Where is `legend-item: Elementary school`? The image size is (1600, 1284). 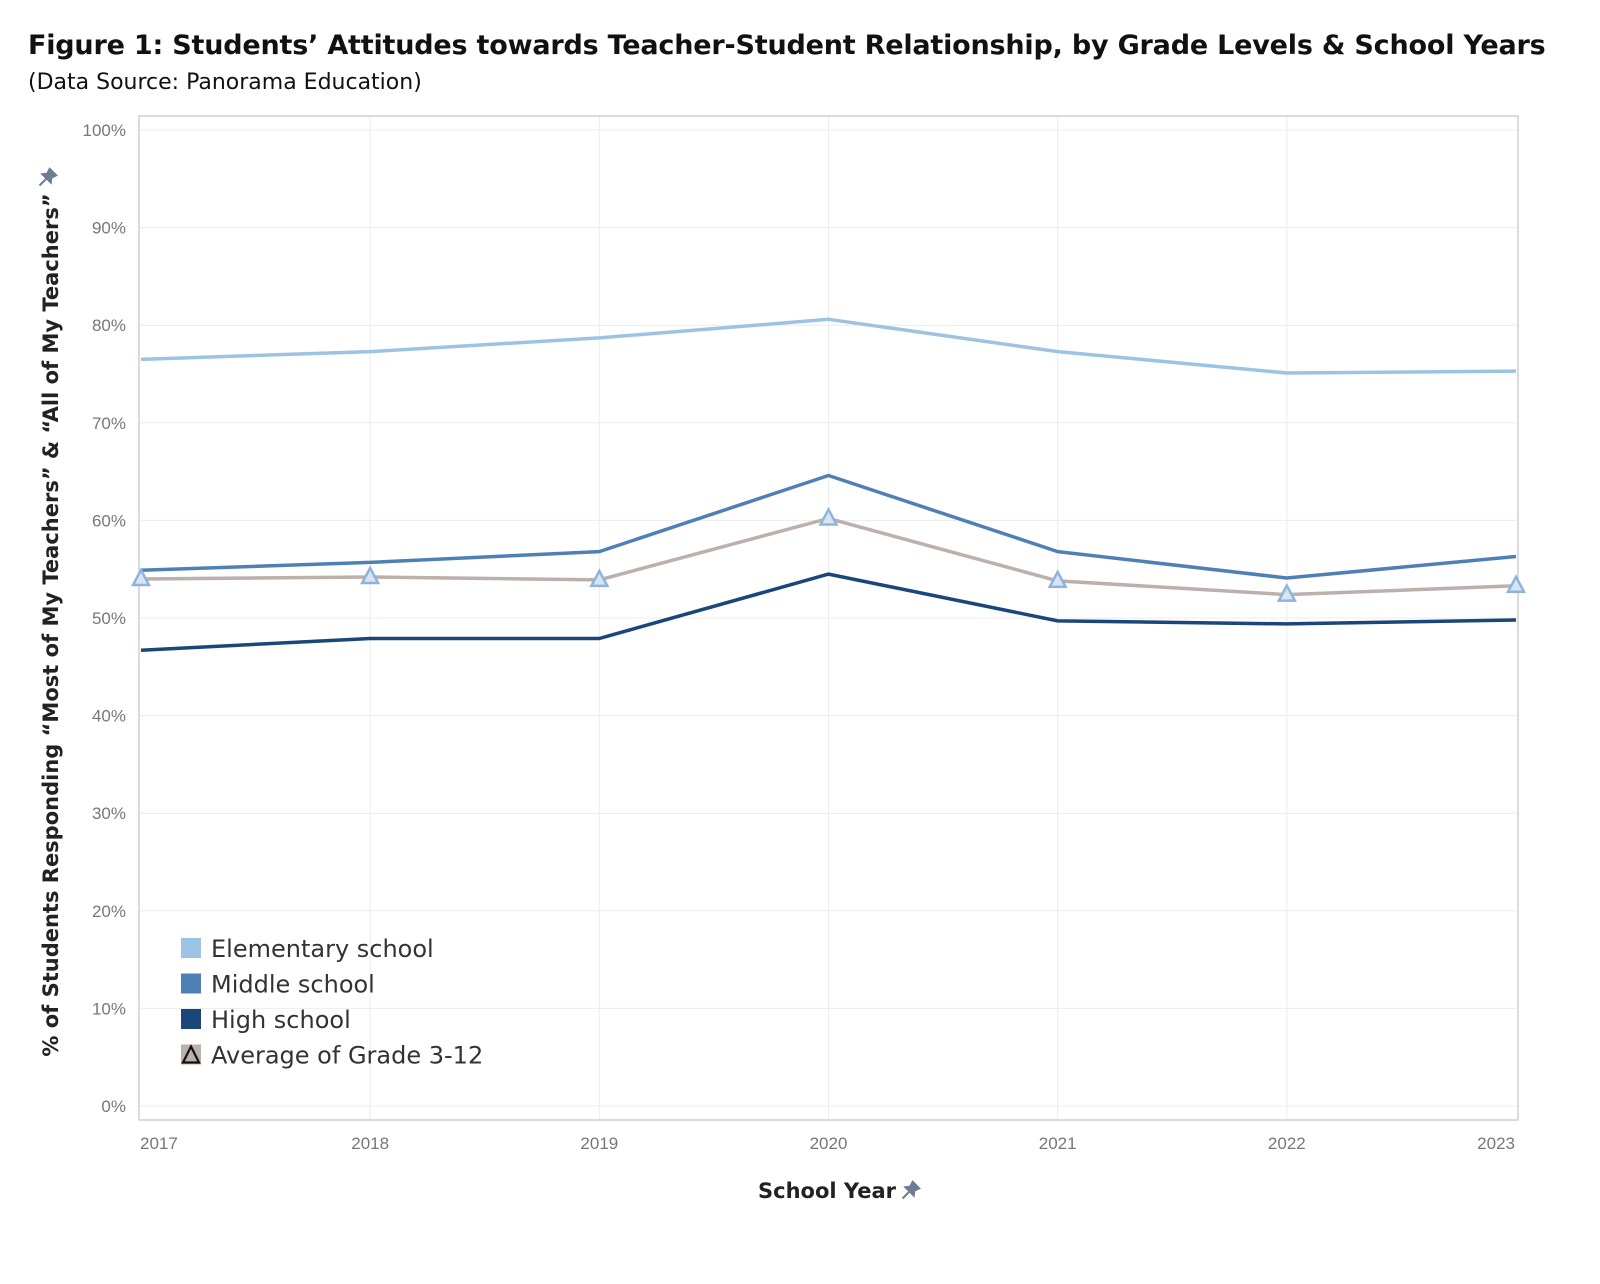 legend-item: Elementary school is located at coordinates (307, 949).